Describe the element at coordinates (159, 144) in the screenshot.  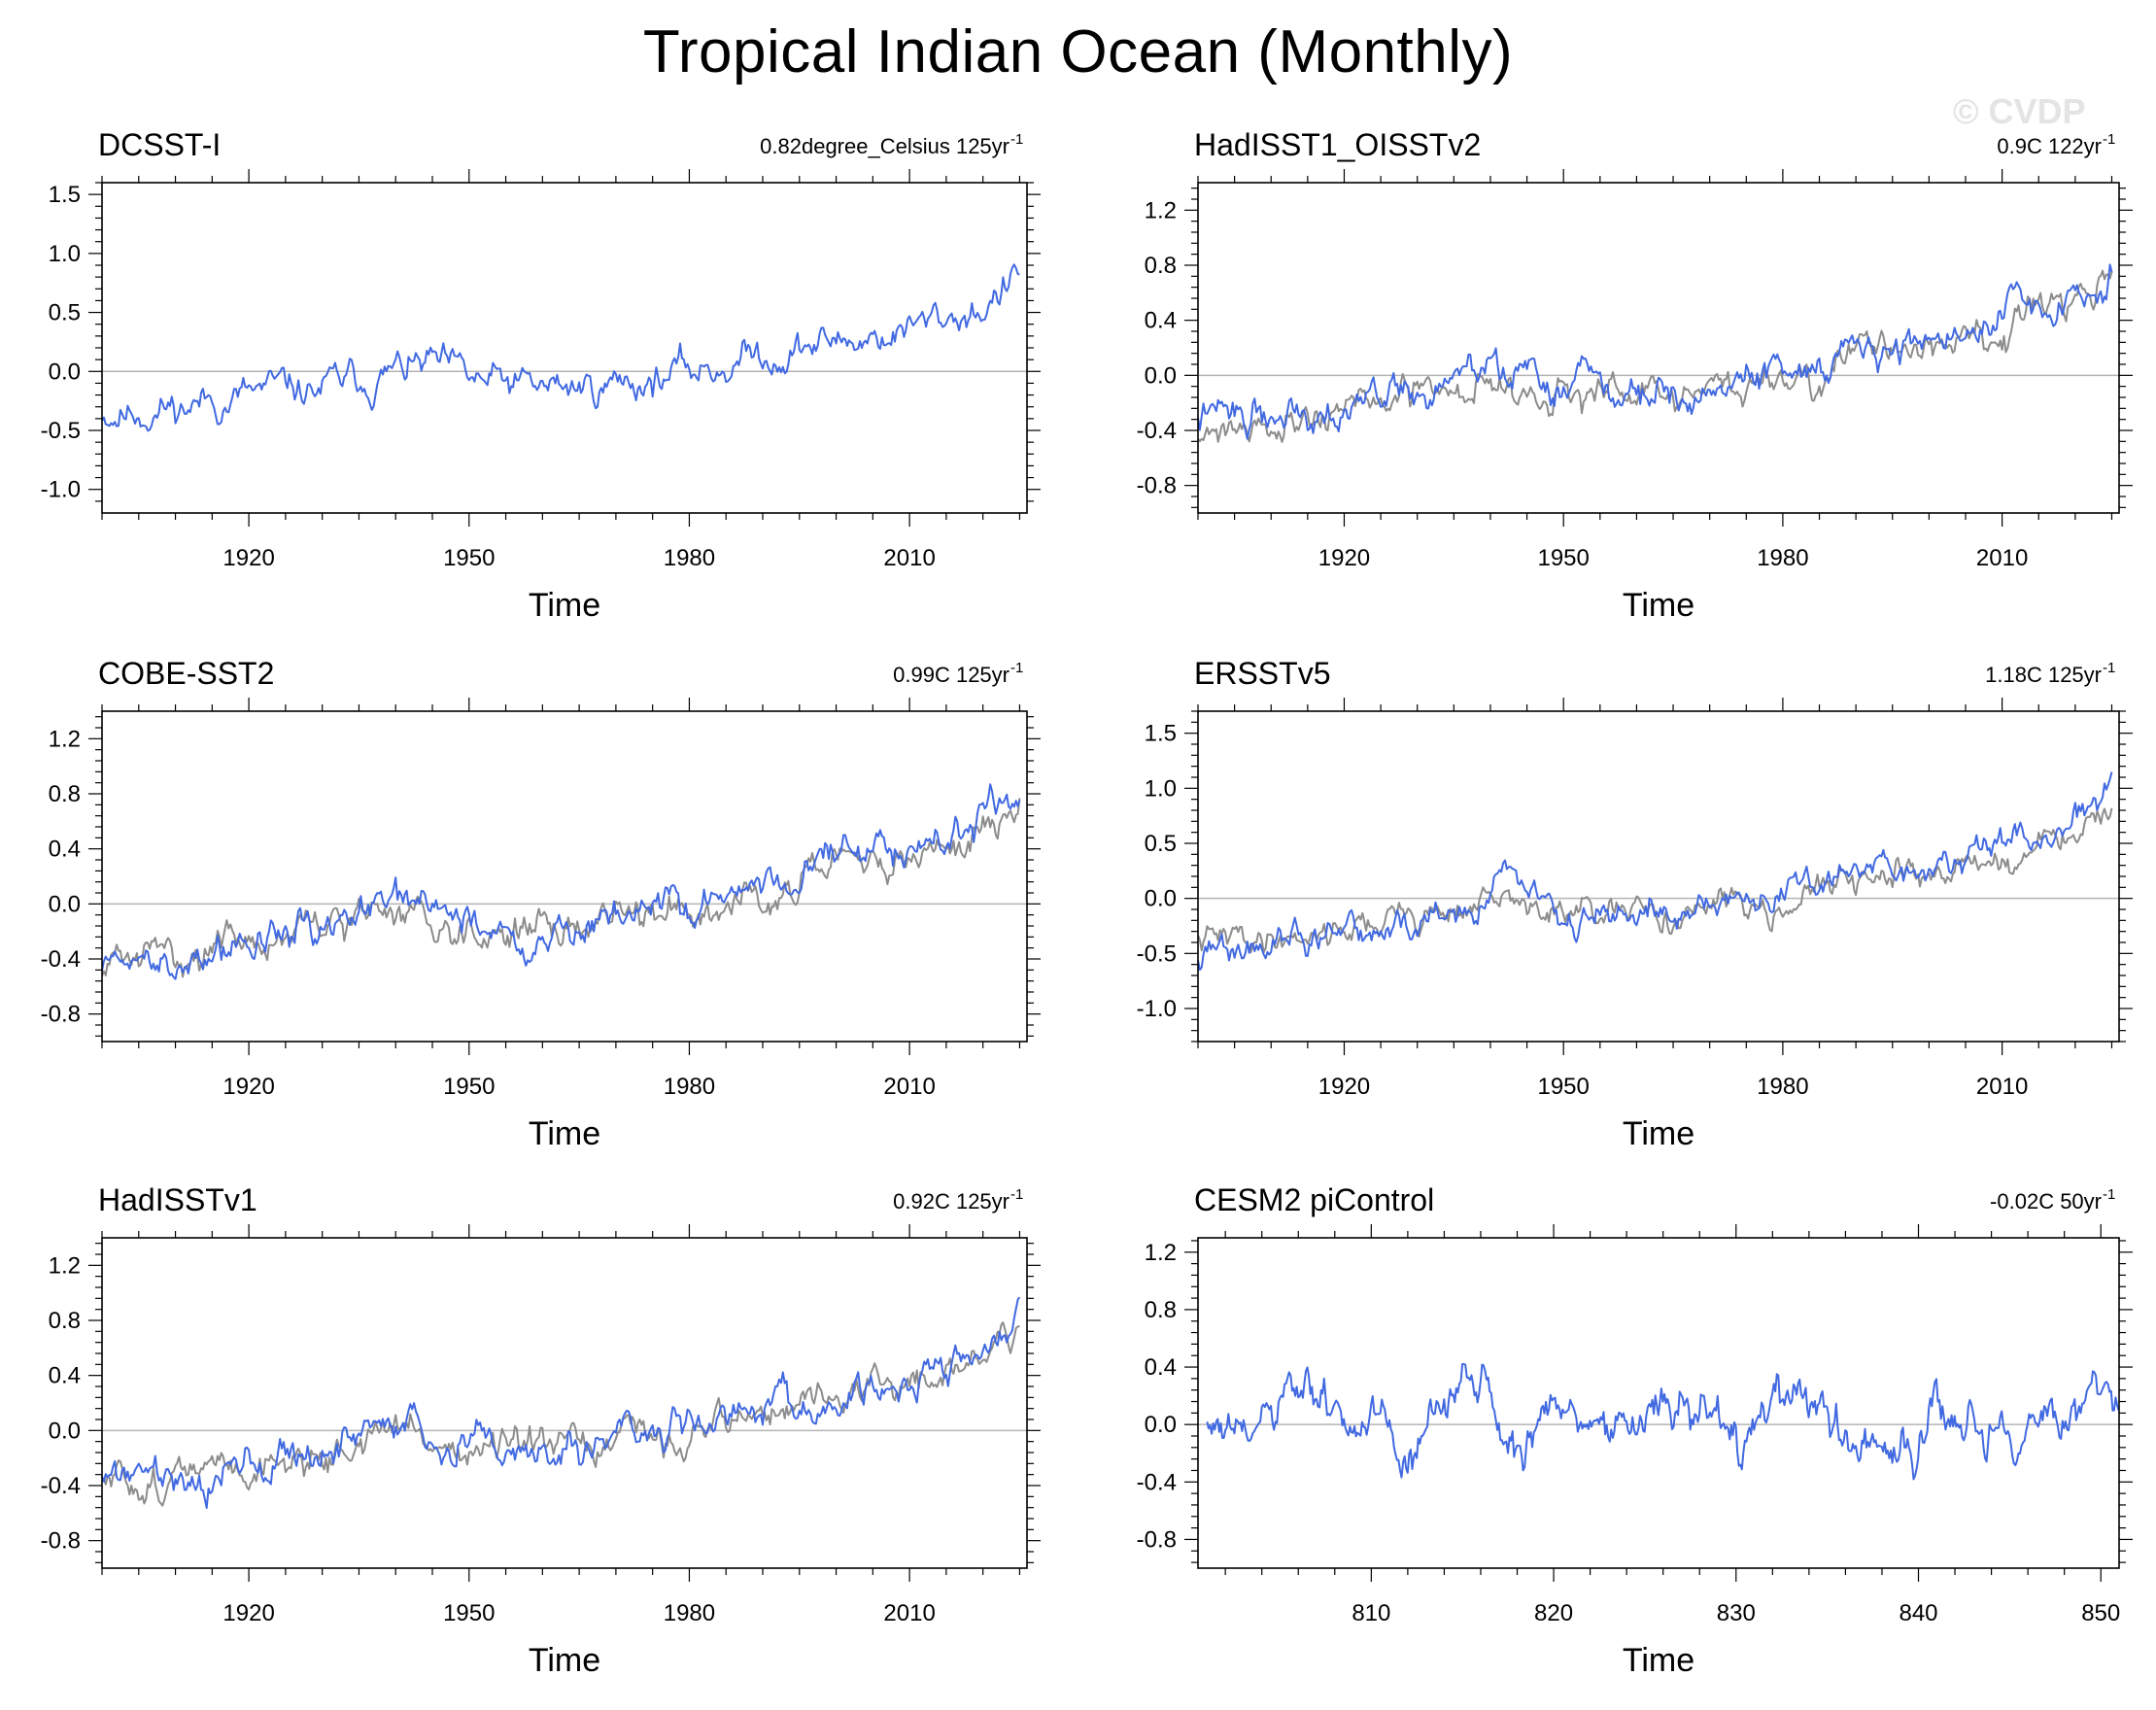
I see `panel-title: DCSST-I` at that location.